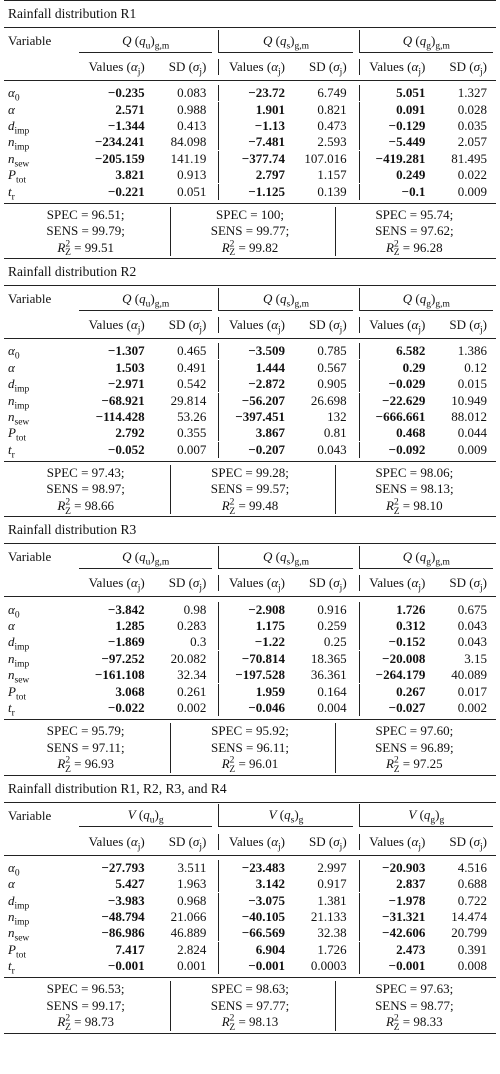 This screenshot has height=1074, width=500. I want to click on sd-cell: 21.133, so click(328, 917).